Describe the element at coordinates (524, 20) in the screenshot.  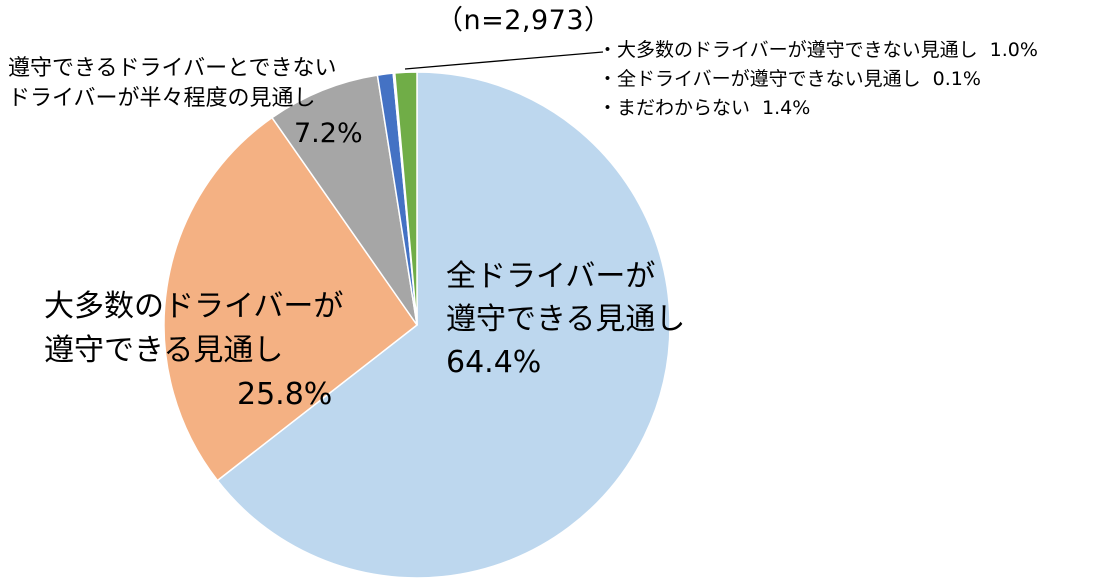
I see `sample-size-label: （n=2,973）` at that location.